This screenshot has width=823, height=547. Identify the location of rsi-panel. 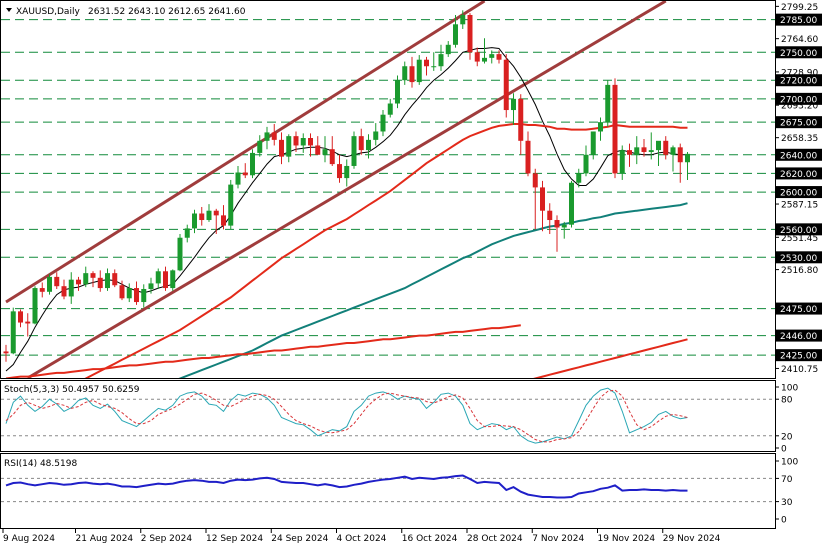
(388, 491).